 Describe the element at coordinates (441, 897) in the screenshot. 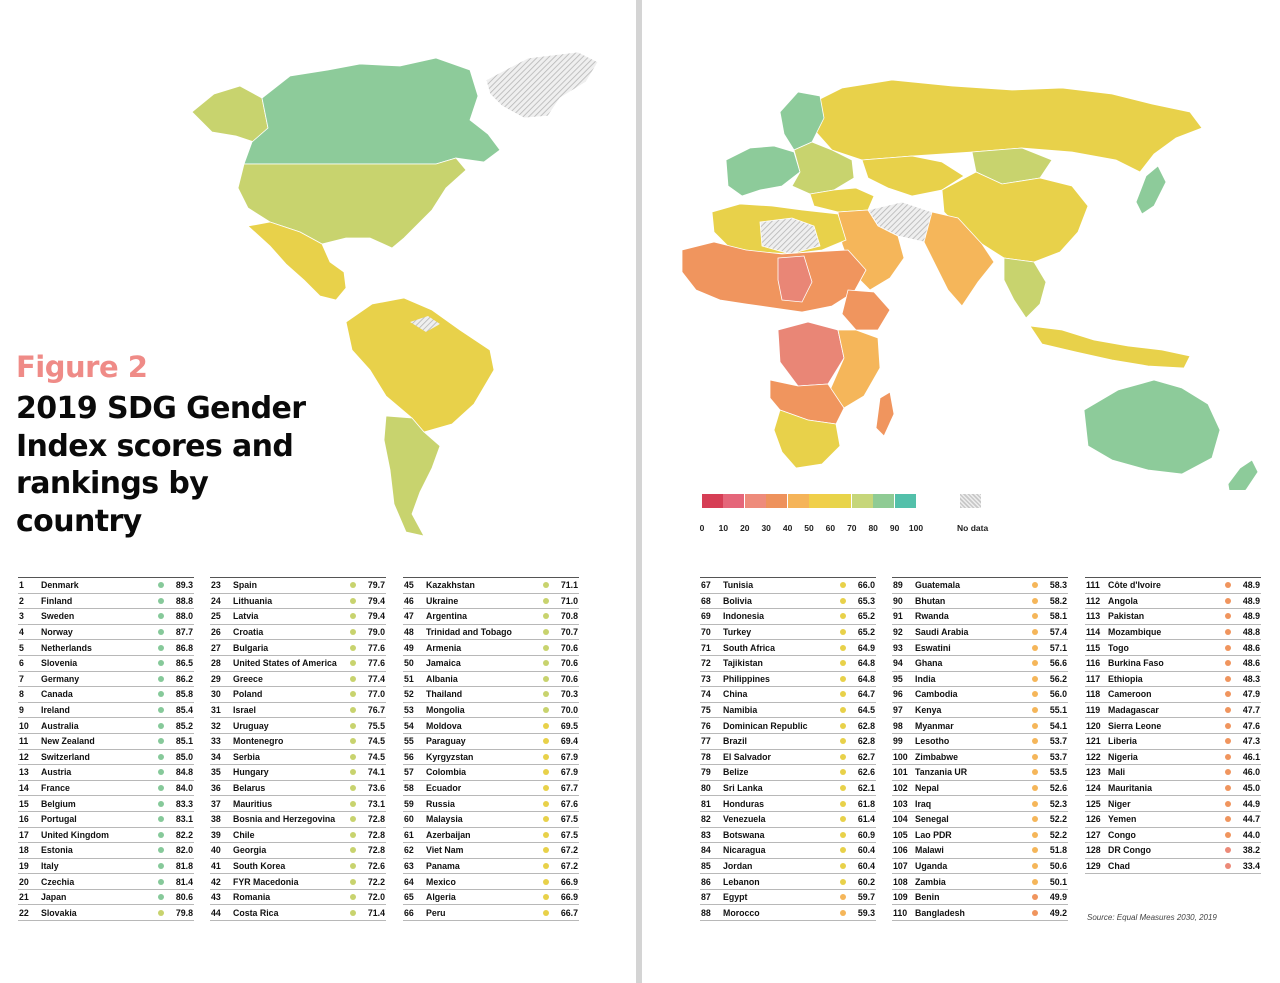

I see `country-cell: Algeria` at that location.